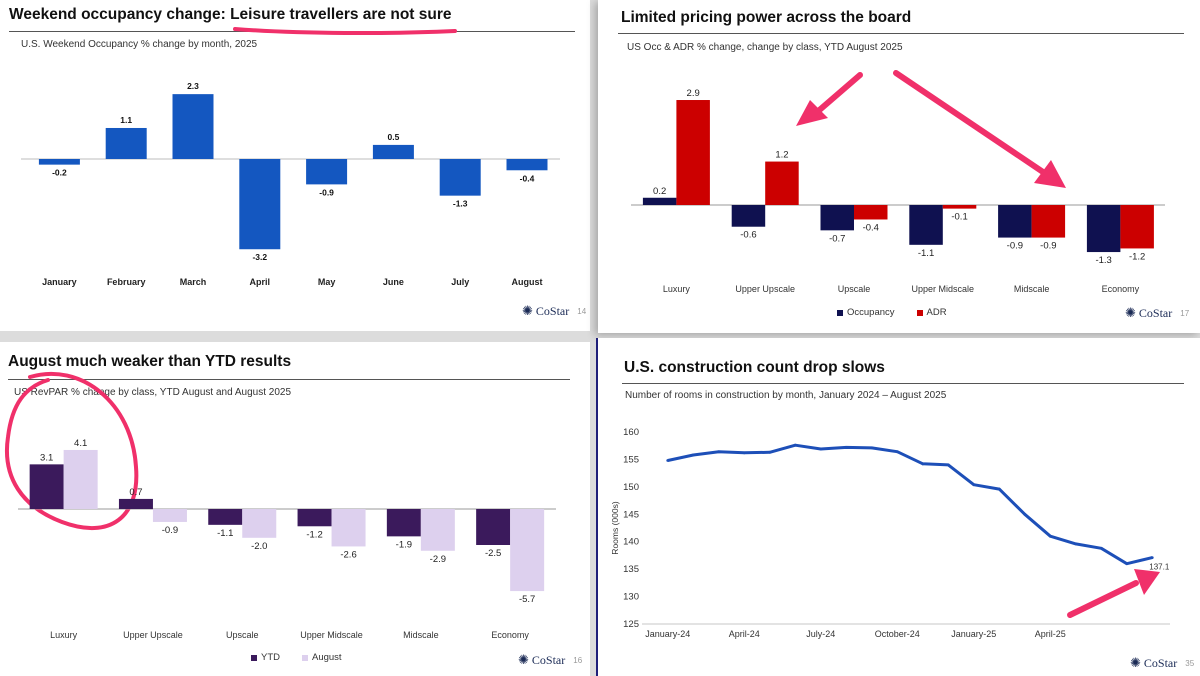 Image resolution: width=1200 pixels, height=676 pixels. What do you see at coordinates (193, 126) in the screenshot?
I see `bar-march` at bounding box center [193, 126].